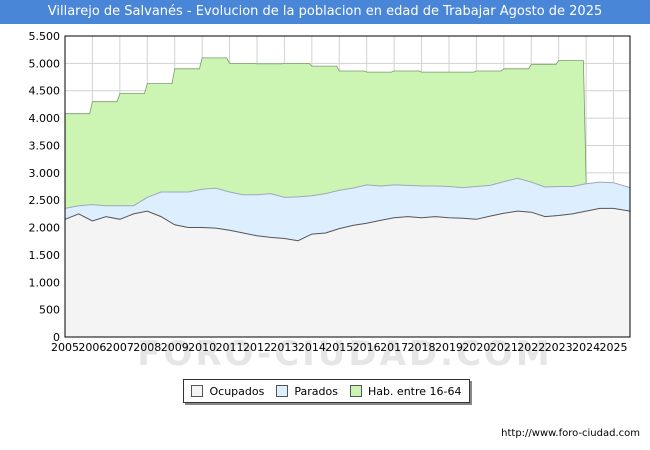  What do you see at coordinates (257, 347) in the screenshot?
I see `x-tick-label: 2012` at bounding box center [257, 347].